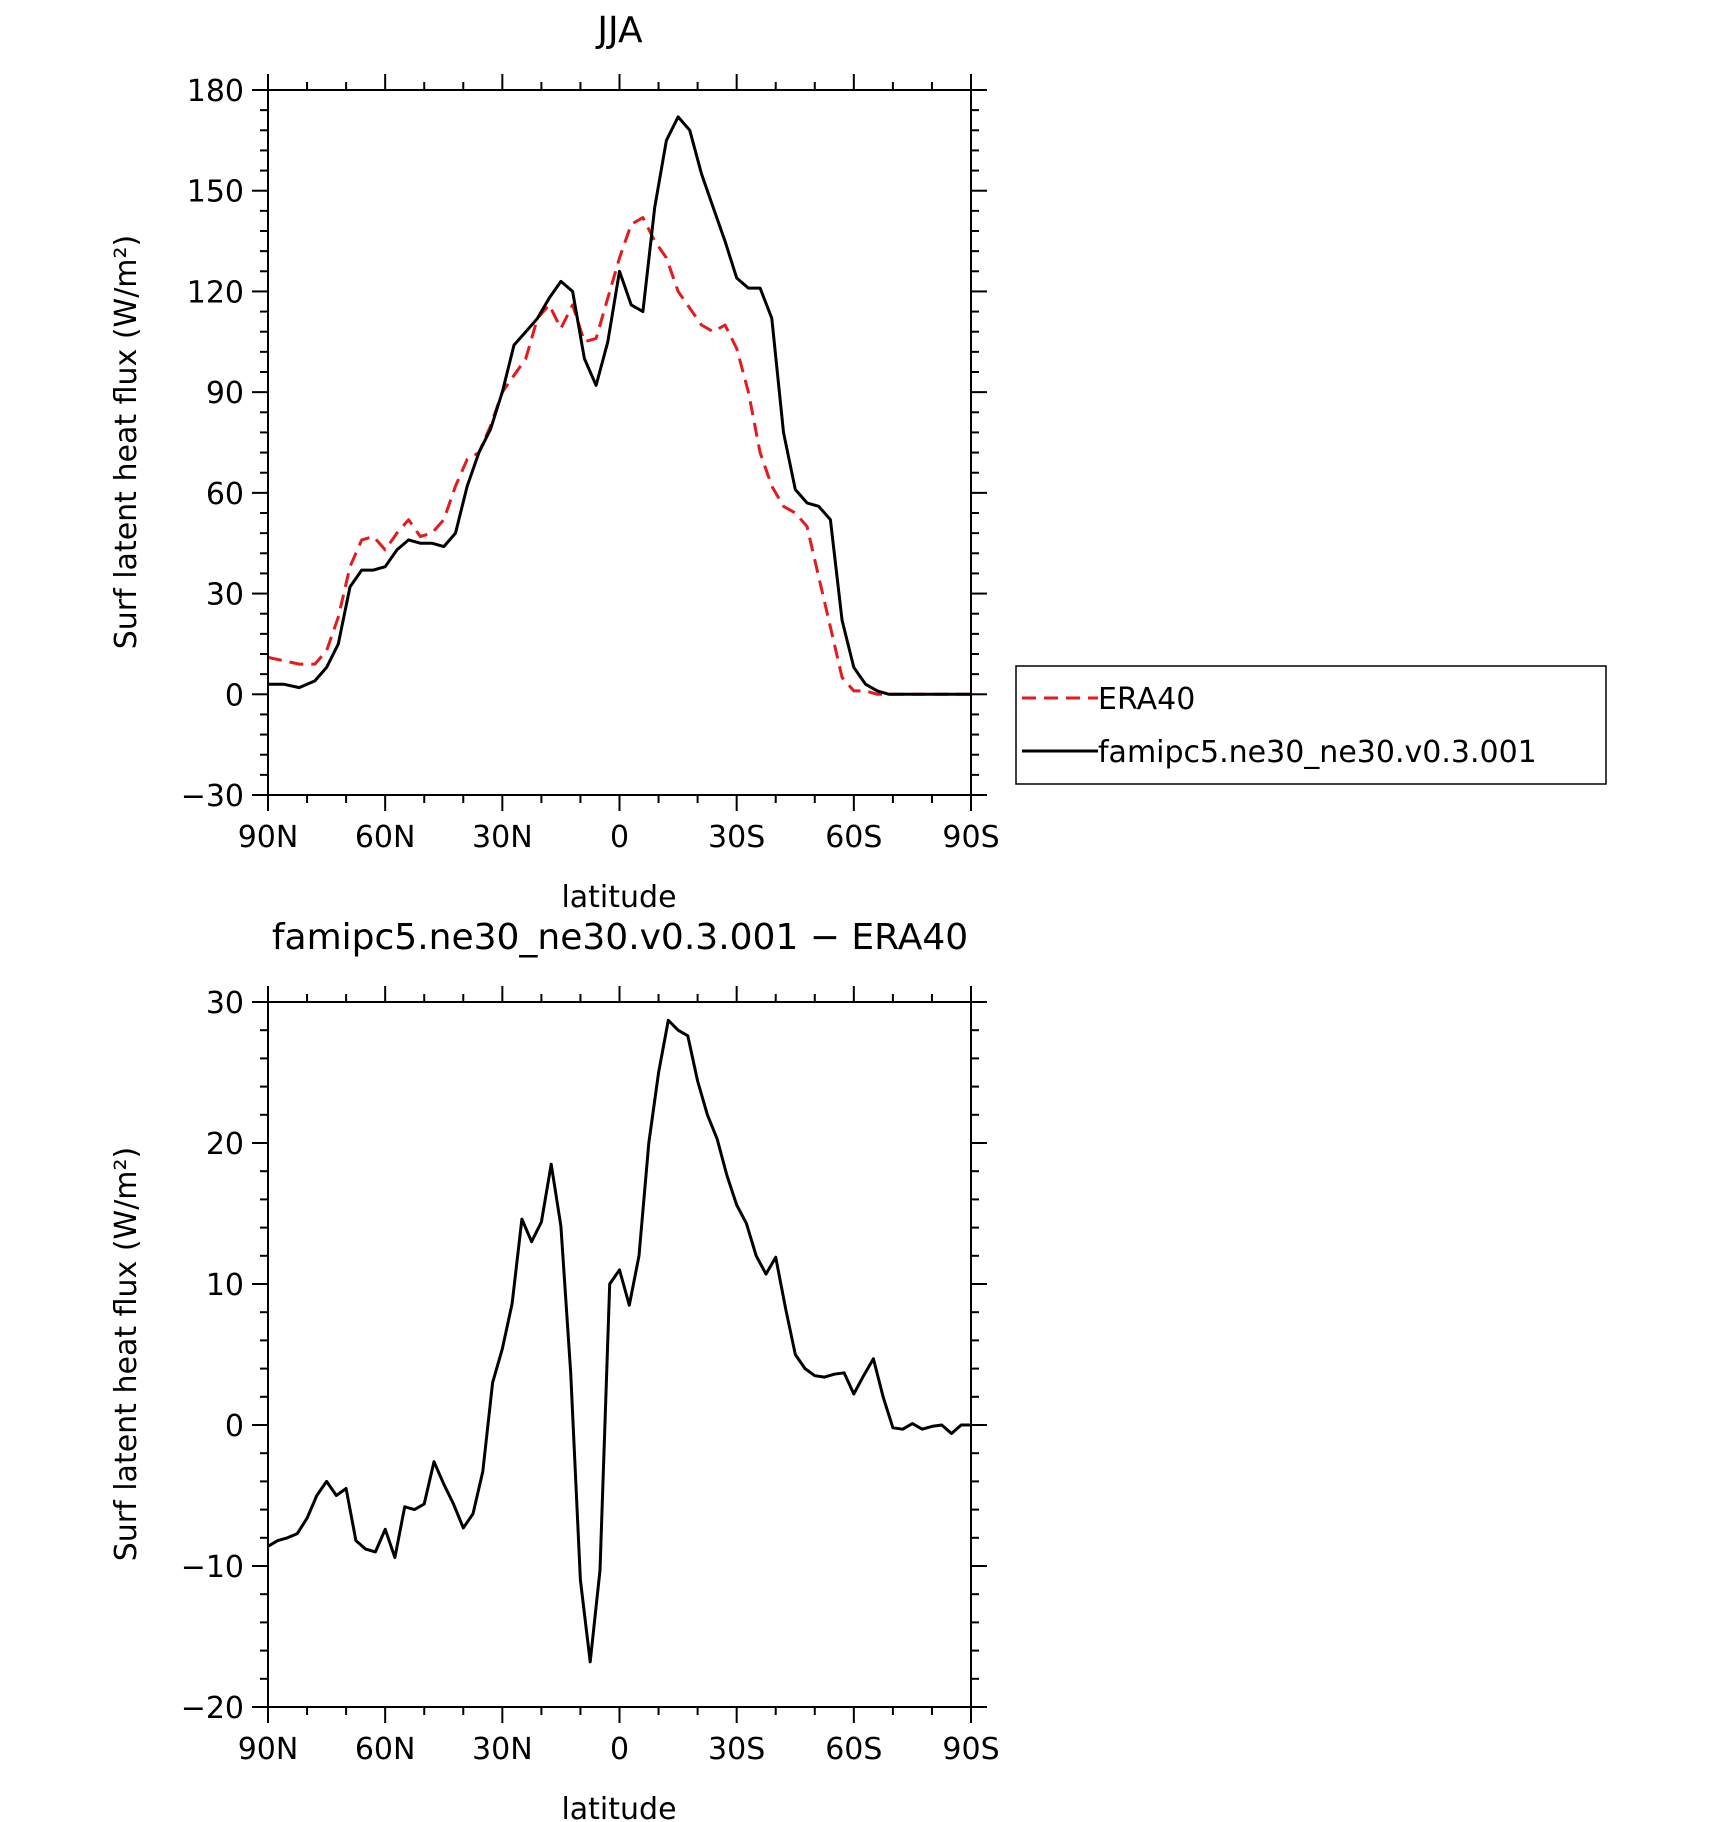  What do you see at coordinates (225, 494) in the screenshot?
I see `y-tick-label: 60` at bounding box center [225, 494].